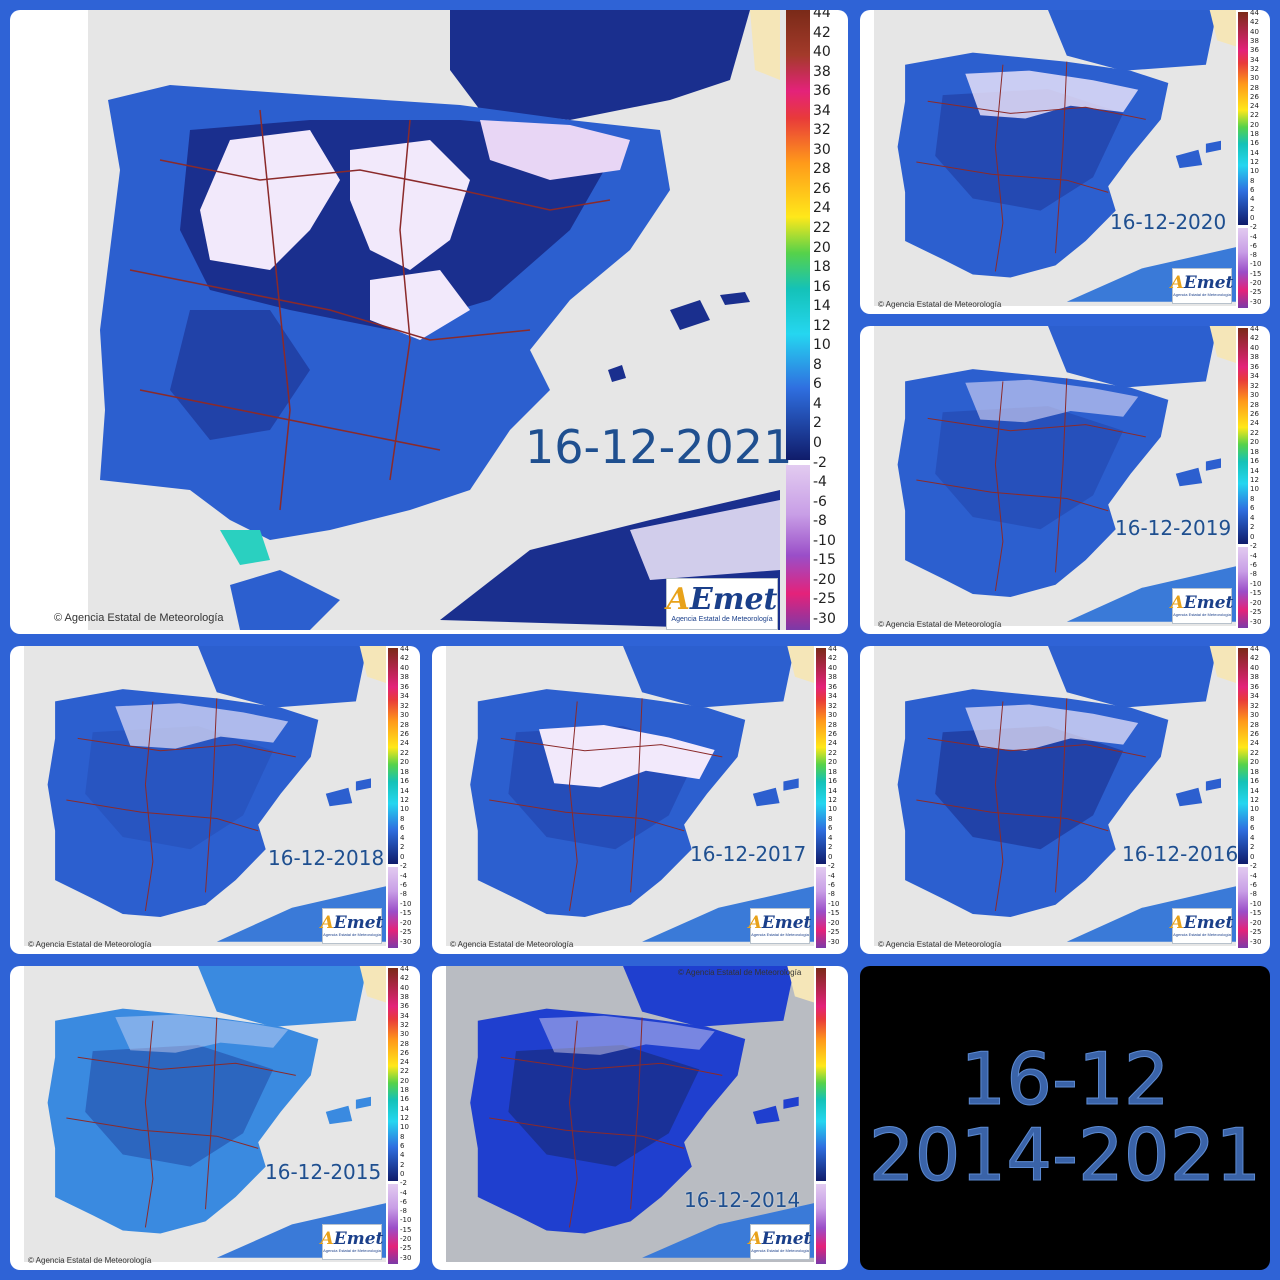  Describe the element at coordinates (659, 447) in the screenshot. I see `map-date-label: 16-12-2021` at that location.